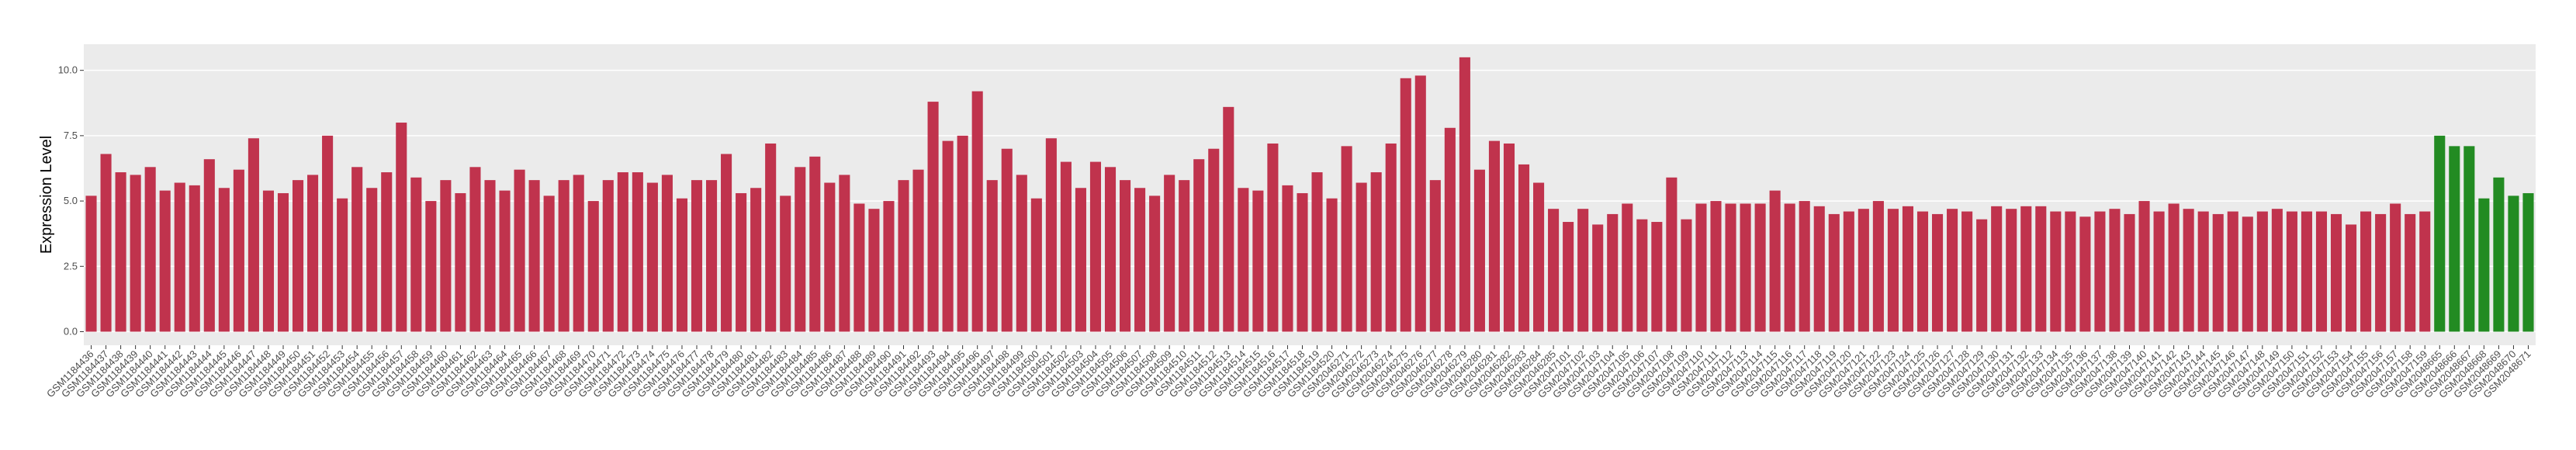 This screenshot has height=450, width=2576. I want to click on y-tick-label: 5.0, so click(71, 200).